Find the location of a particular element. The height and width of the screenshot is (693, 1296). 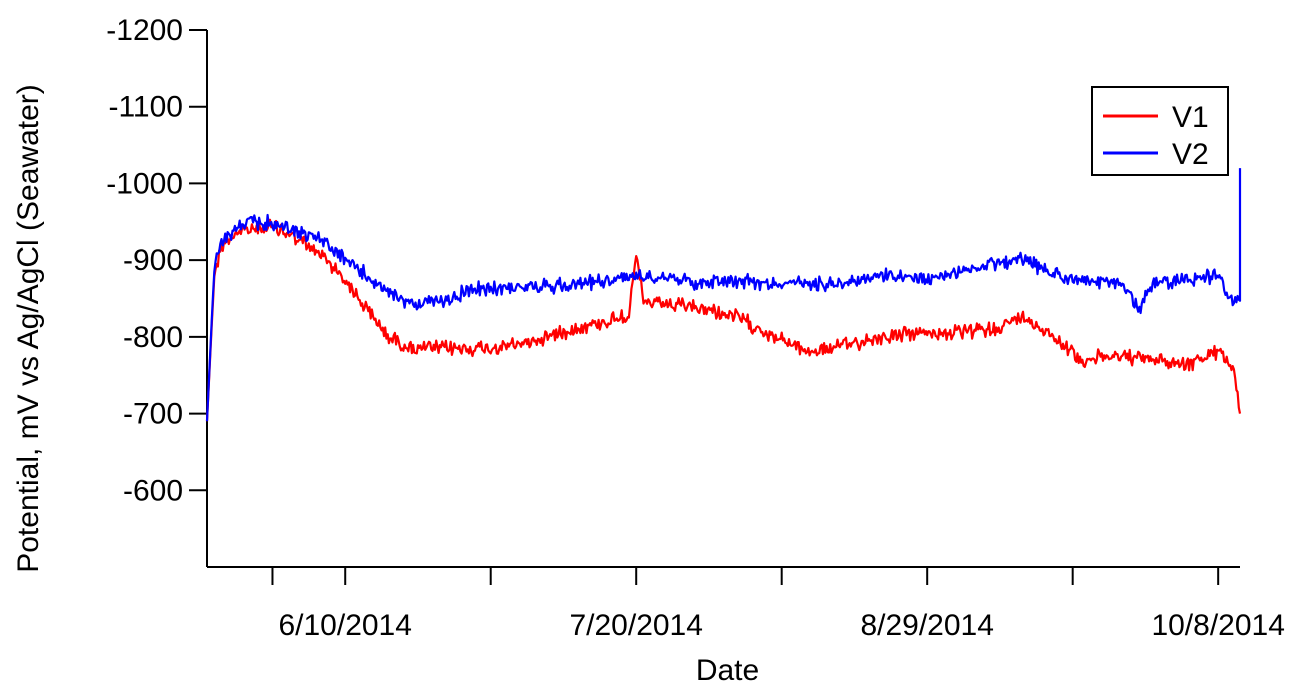

y-tick-label: -1000 is located at coordinates (144, 183).